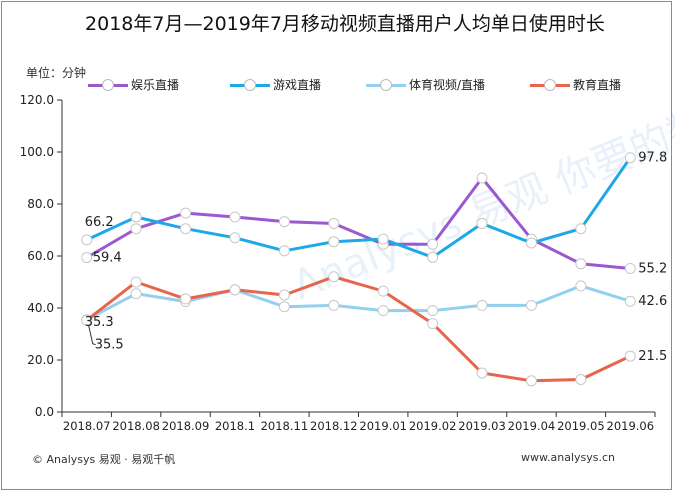 The width and height of the screenshot is (675, 493). Describe the element at coordinates (337, 84) in the screenshot. I see `legend: 娱乐直播 游戏直播 体育视频/直播 教育直播` at that location.